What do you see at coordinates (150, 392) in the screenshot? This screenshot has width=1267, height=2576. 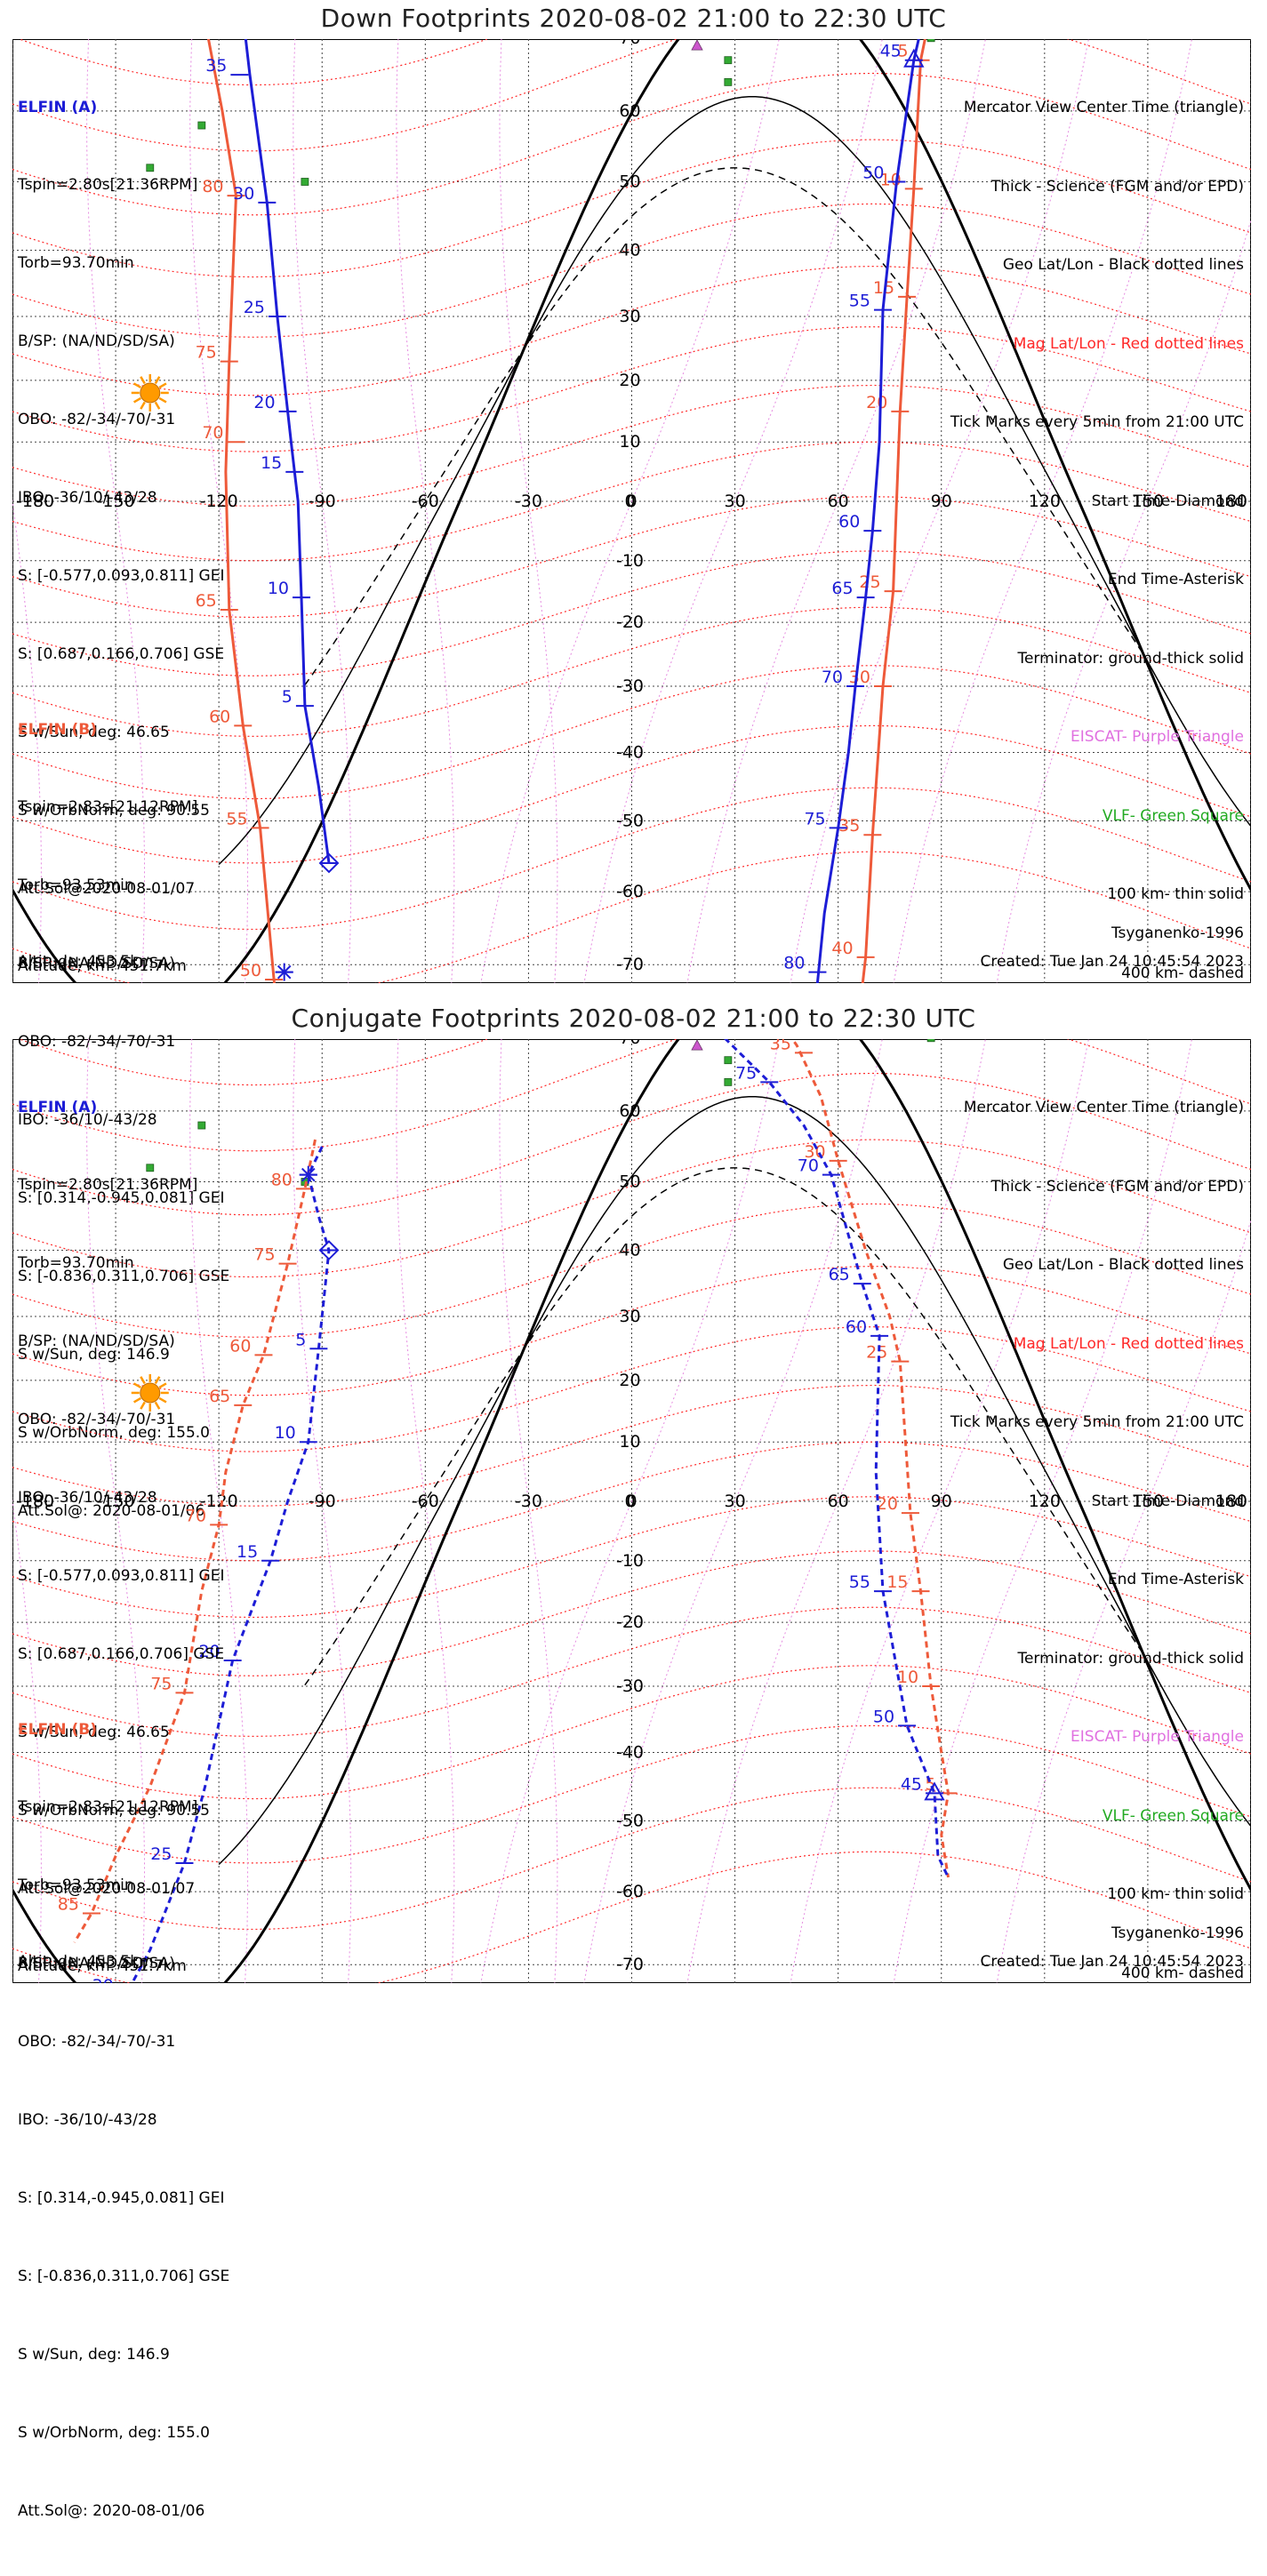 I see `sun-icon` at bounding box center [150, 392].